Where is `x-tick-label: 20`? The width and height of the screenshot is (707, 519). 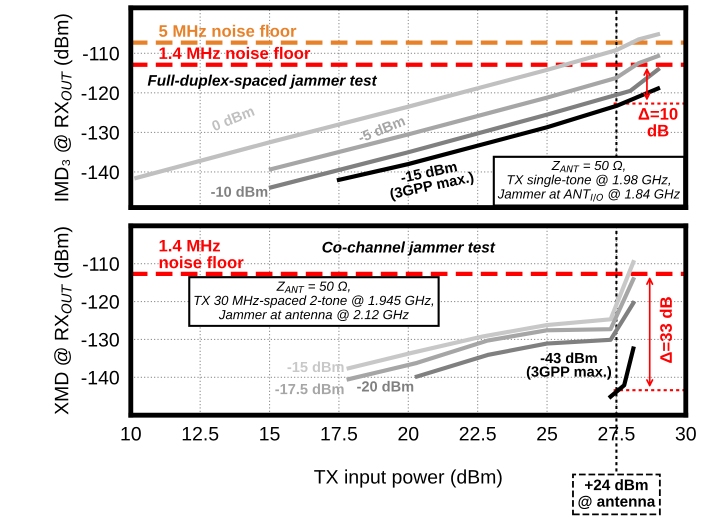 x-tick-label: 20 is located at coordinates (408, 433).